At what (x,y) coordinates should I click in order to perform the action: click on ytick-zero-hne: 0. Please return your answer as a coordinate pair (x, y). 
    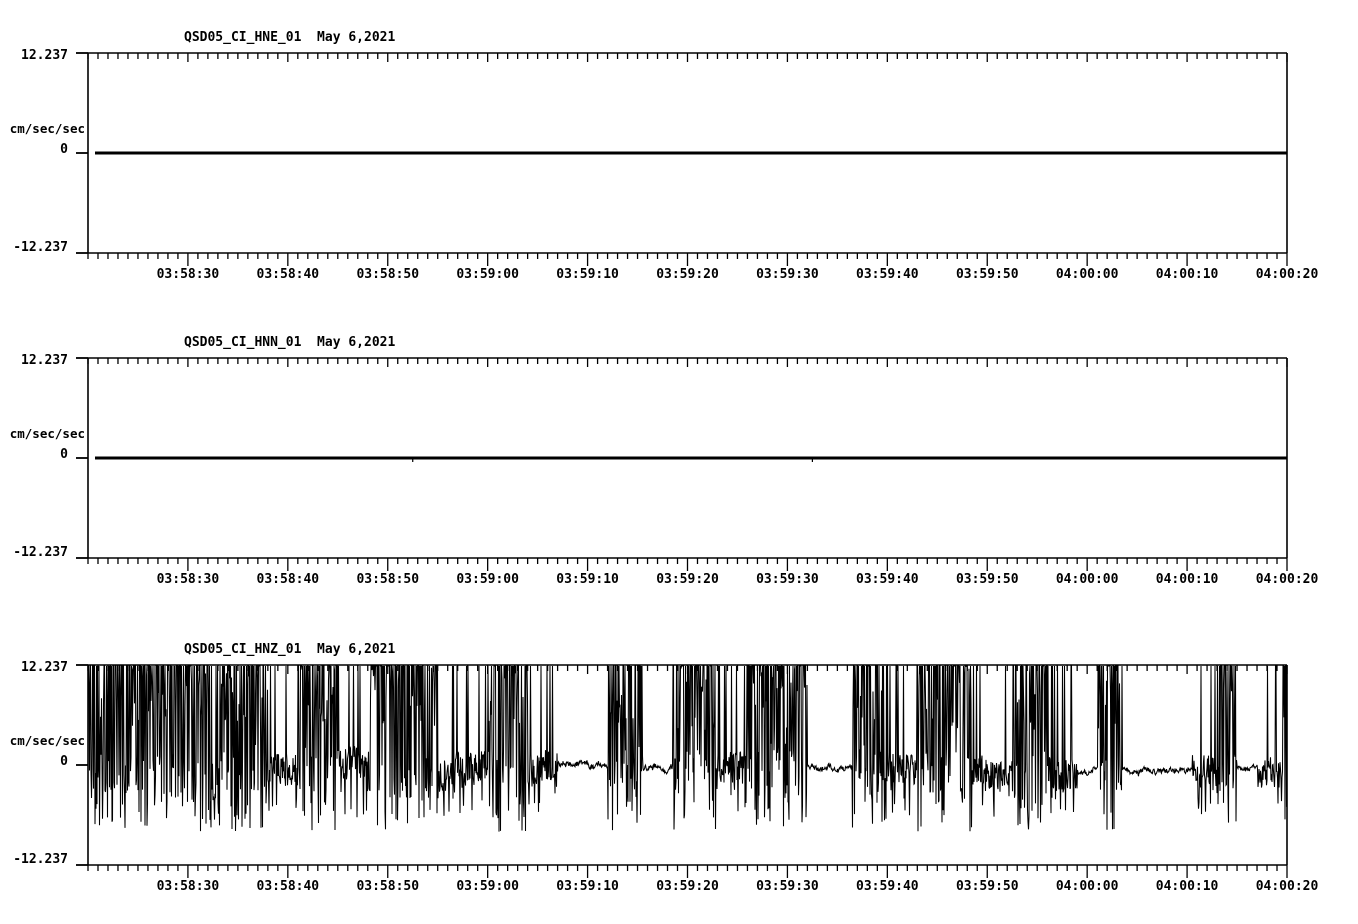
    Looking at the image, I should click on (64, 149).